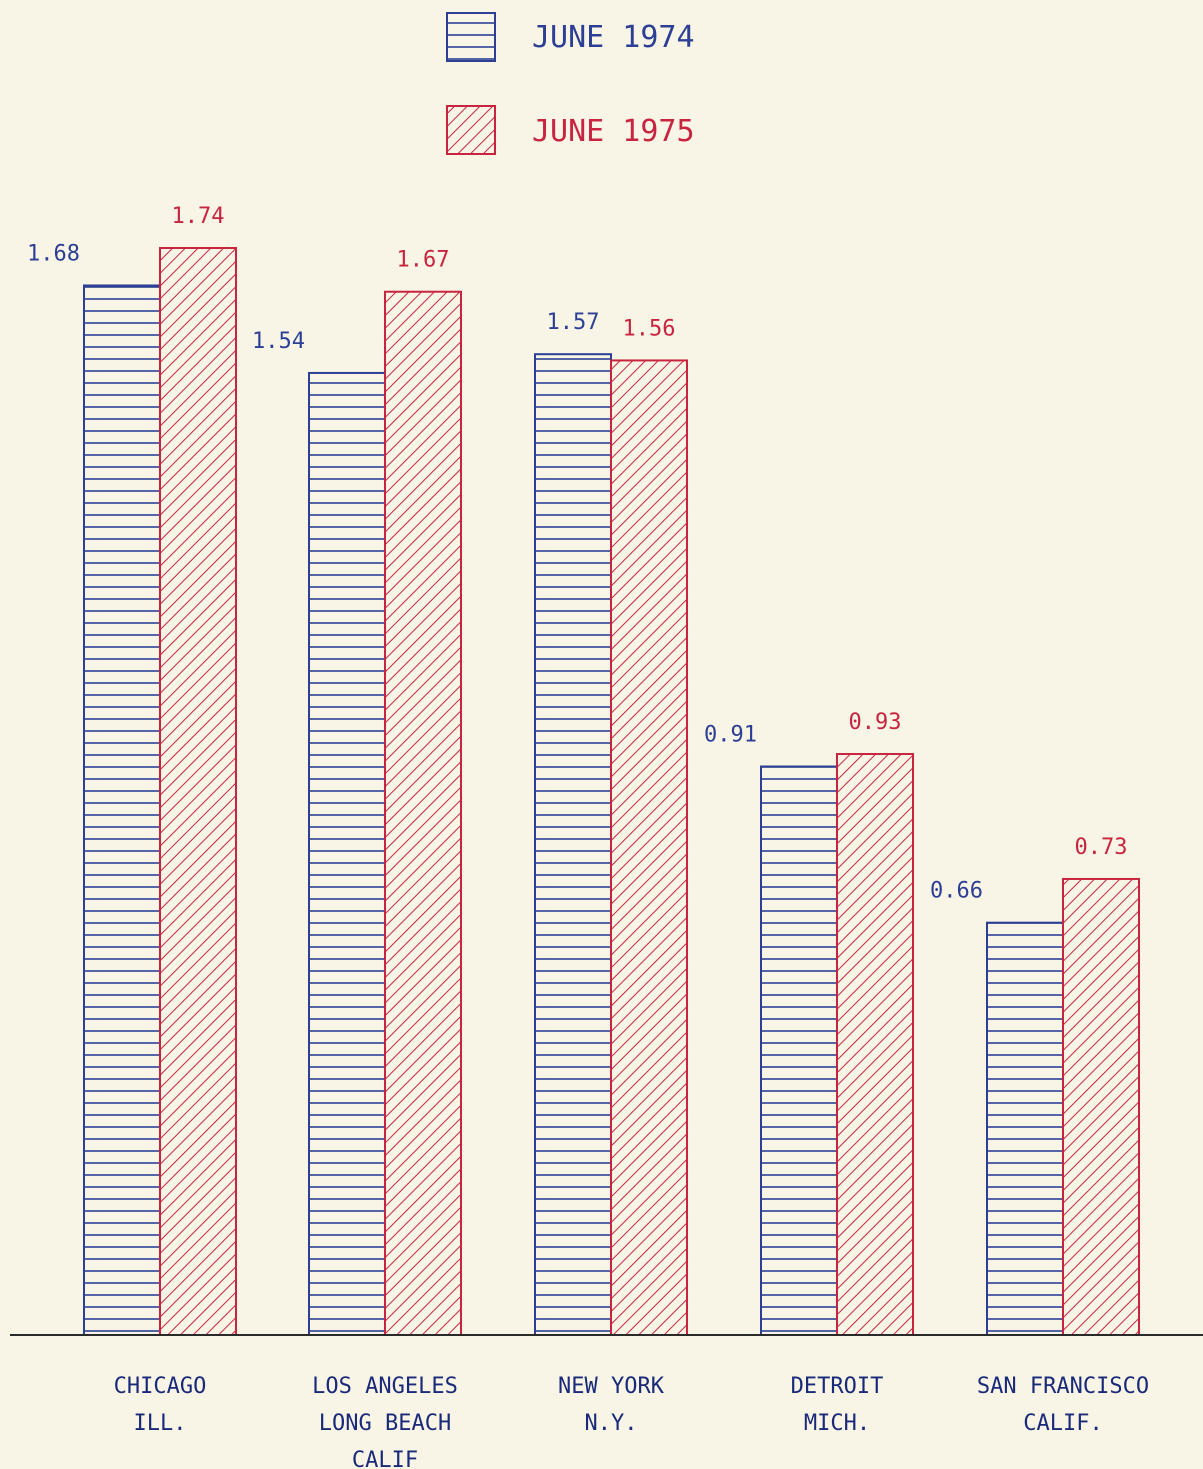 The width and height of the screenshot is (1203, 1469). What do you see at coordinates (611, 1423) in the screenshot?
I see `category-label-2-line-1: N.Y.` at bounding box center [611, 1423].